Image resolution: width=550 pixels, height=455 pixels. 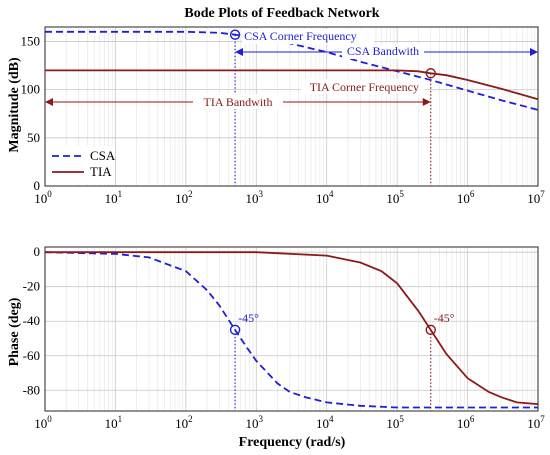 What do you see at coordinates (444, 318) in the screenshot?
I see `tia-phase-label: -45°` at bounding box center [444, 318].